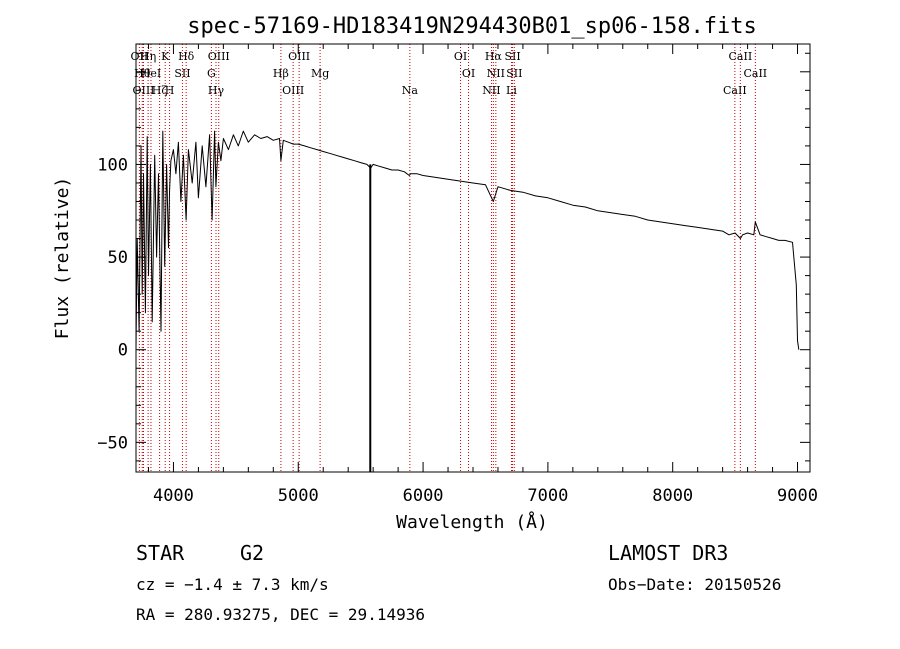 The height and width of the screenshot is (649, 900). What do you see at coordinates (232, 584) in the screenshot?
I see `redshift-info: cz = −1.4 ± 7.3 km/s` at bounding box center [232, 584].